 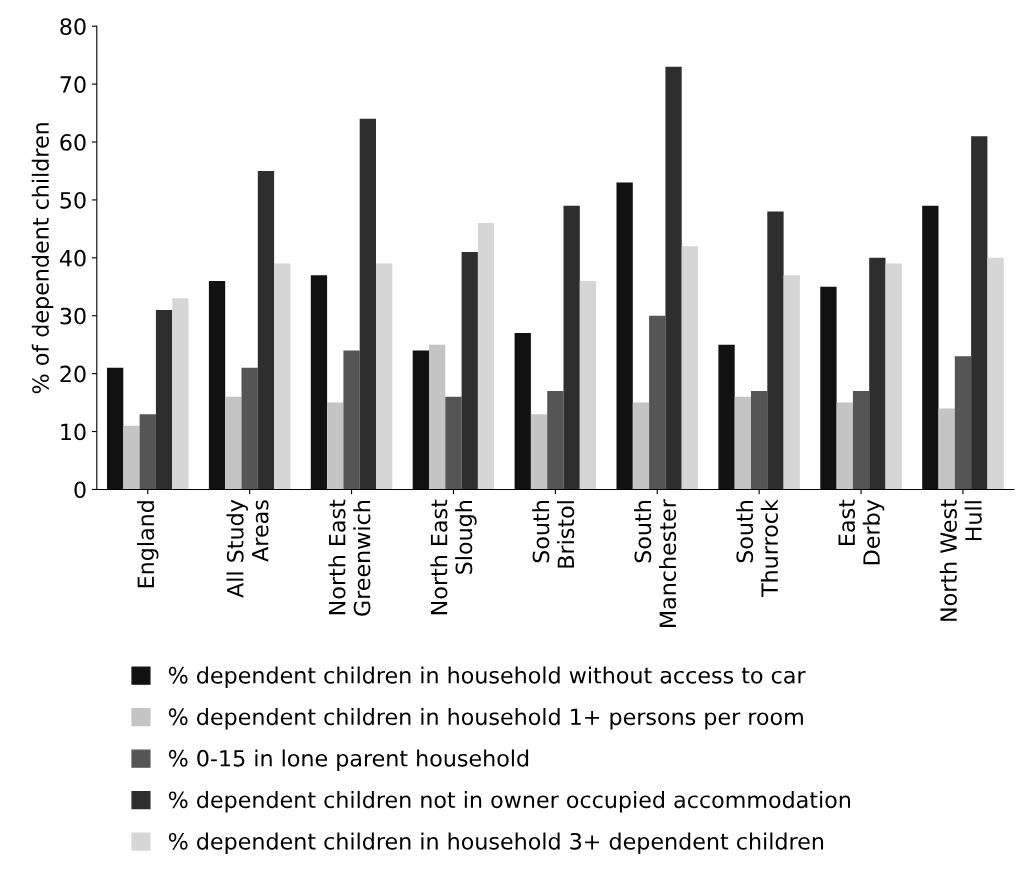 I want to click on x-tick-label: North East Slough, so click(x=453, y=557).